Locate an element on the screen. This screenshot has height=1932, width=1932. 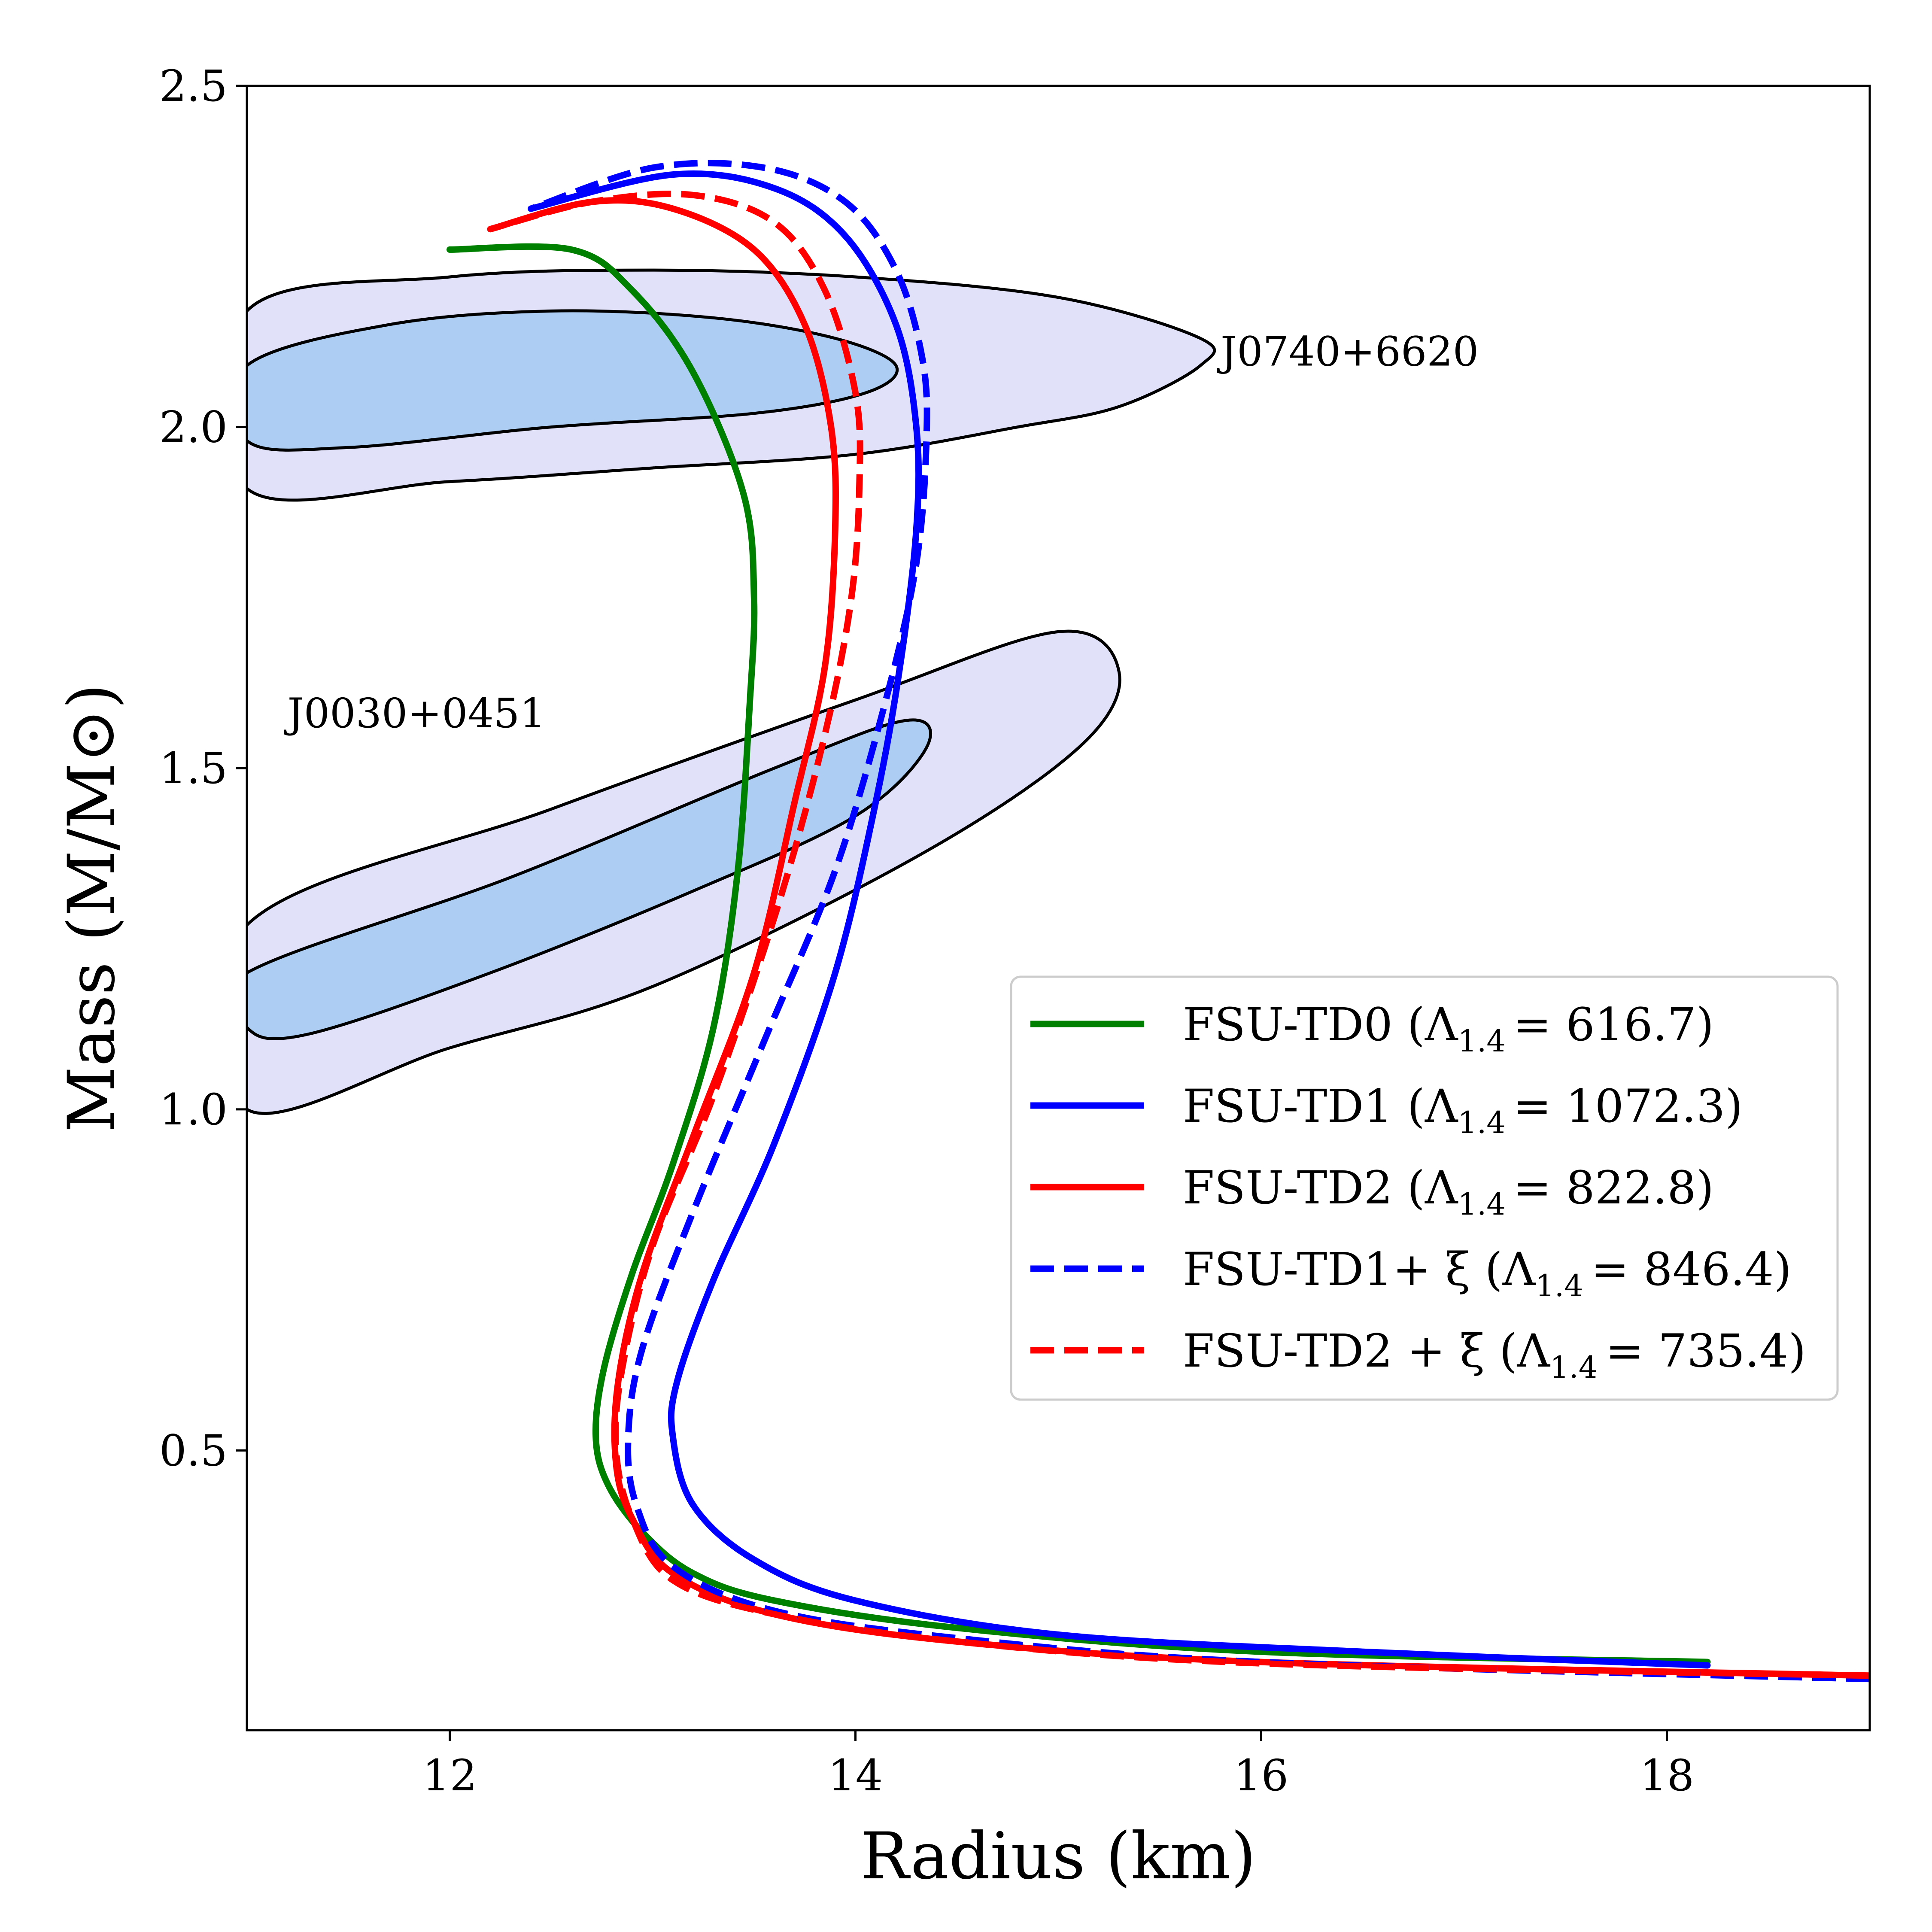
y-tick-label: 1.5 is located at coordinates (193, 768).